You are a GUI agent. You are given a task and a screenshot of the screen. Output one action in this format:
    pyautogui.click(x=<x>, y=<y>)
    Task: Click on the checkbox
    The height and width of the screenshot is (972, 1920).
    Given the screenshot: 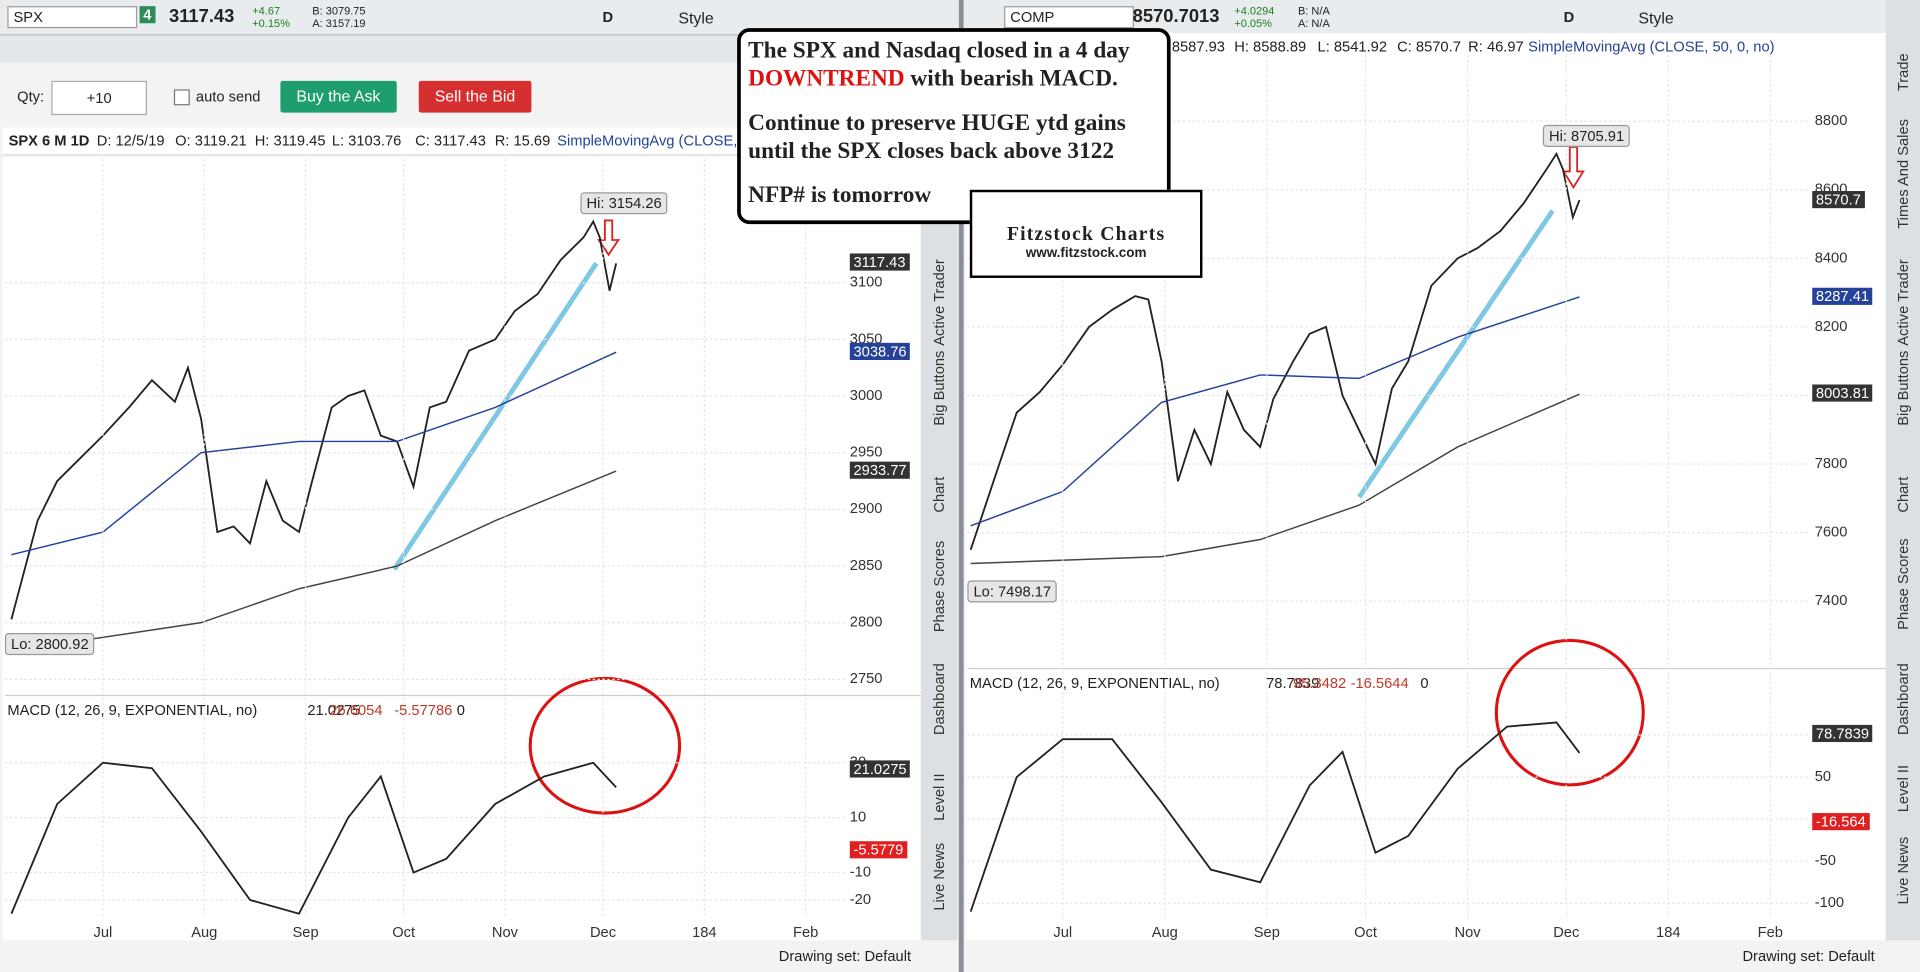 What is the action you would take?
    pyautogui.click(x=181, y=97)
    